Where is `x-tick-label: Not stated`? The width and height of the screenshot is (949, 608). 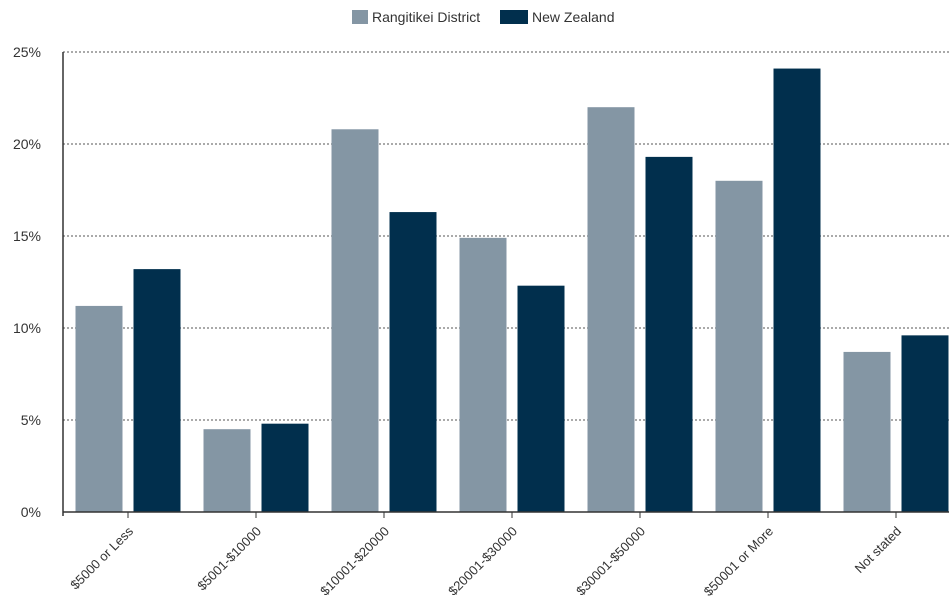 x-tick-label: Not stated is located at coordinates (878, 550).